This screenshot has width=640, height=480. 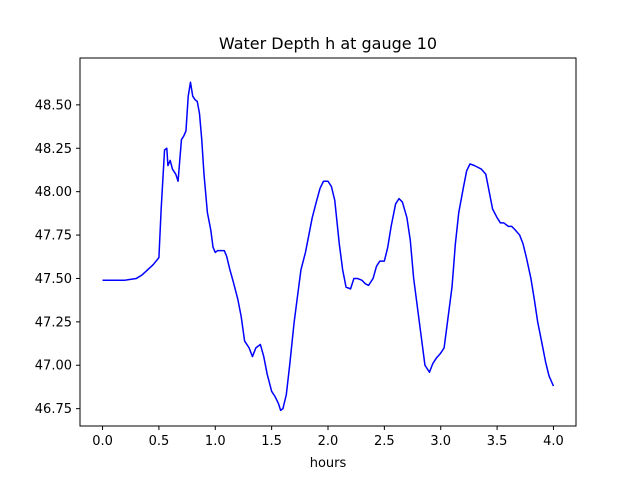 I want to click on y-tick-label: 47.50, so click(x=53, y=279).